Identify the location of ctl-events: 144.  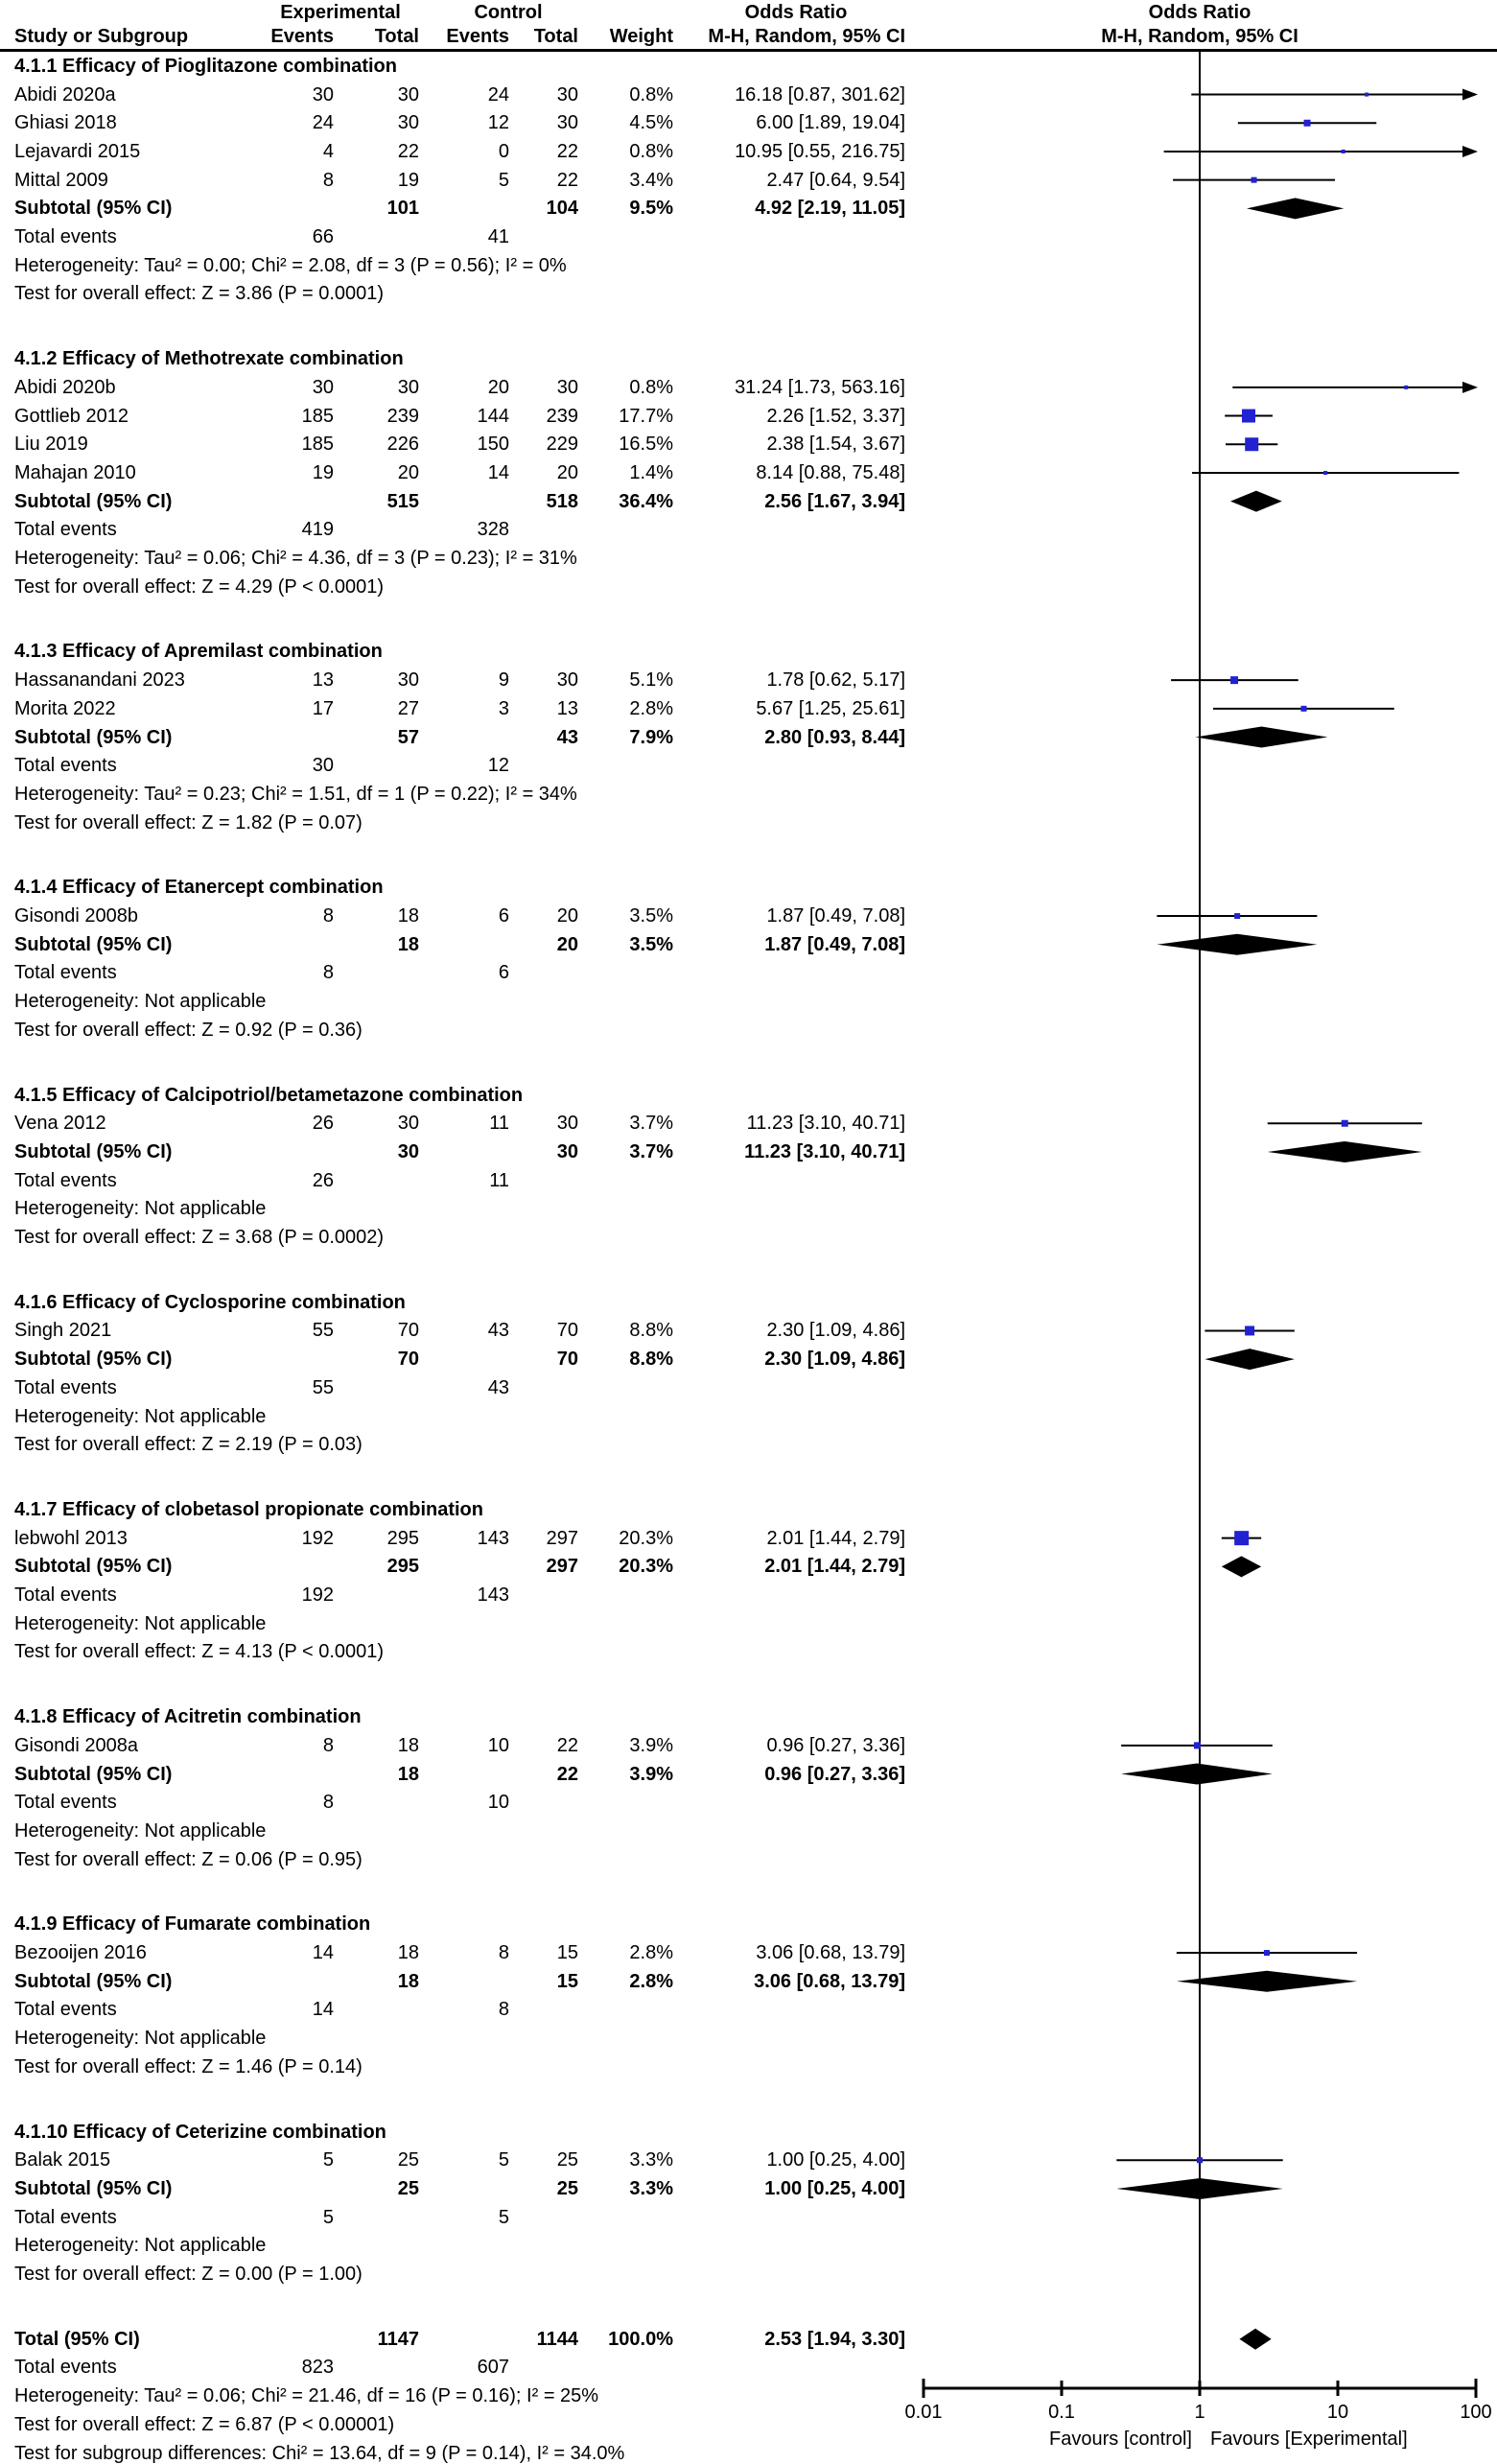
(493, 416).